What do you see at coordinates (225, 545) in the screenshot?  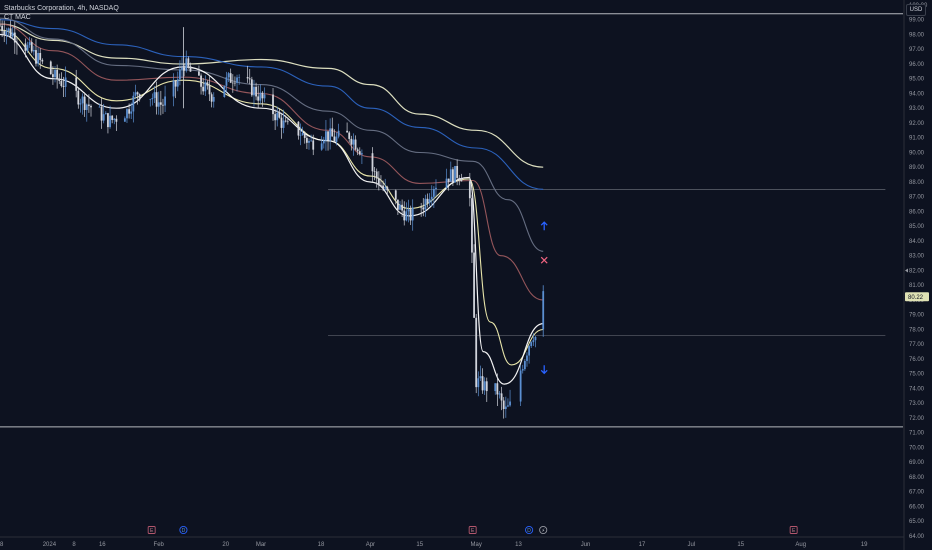 I see `x-tick-label: 20` at bounding box center [225, 545].